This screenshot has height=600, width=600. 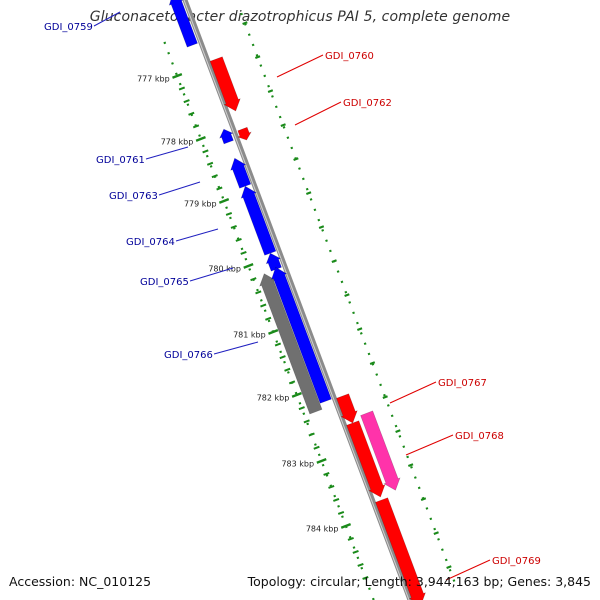 What do you see at coordinates (188, 355) in the screenshot?
I see `gene-label-gdi-0766: GDI_0766` at bounding box center [188, 355].